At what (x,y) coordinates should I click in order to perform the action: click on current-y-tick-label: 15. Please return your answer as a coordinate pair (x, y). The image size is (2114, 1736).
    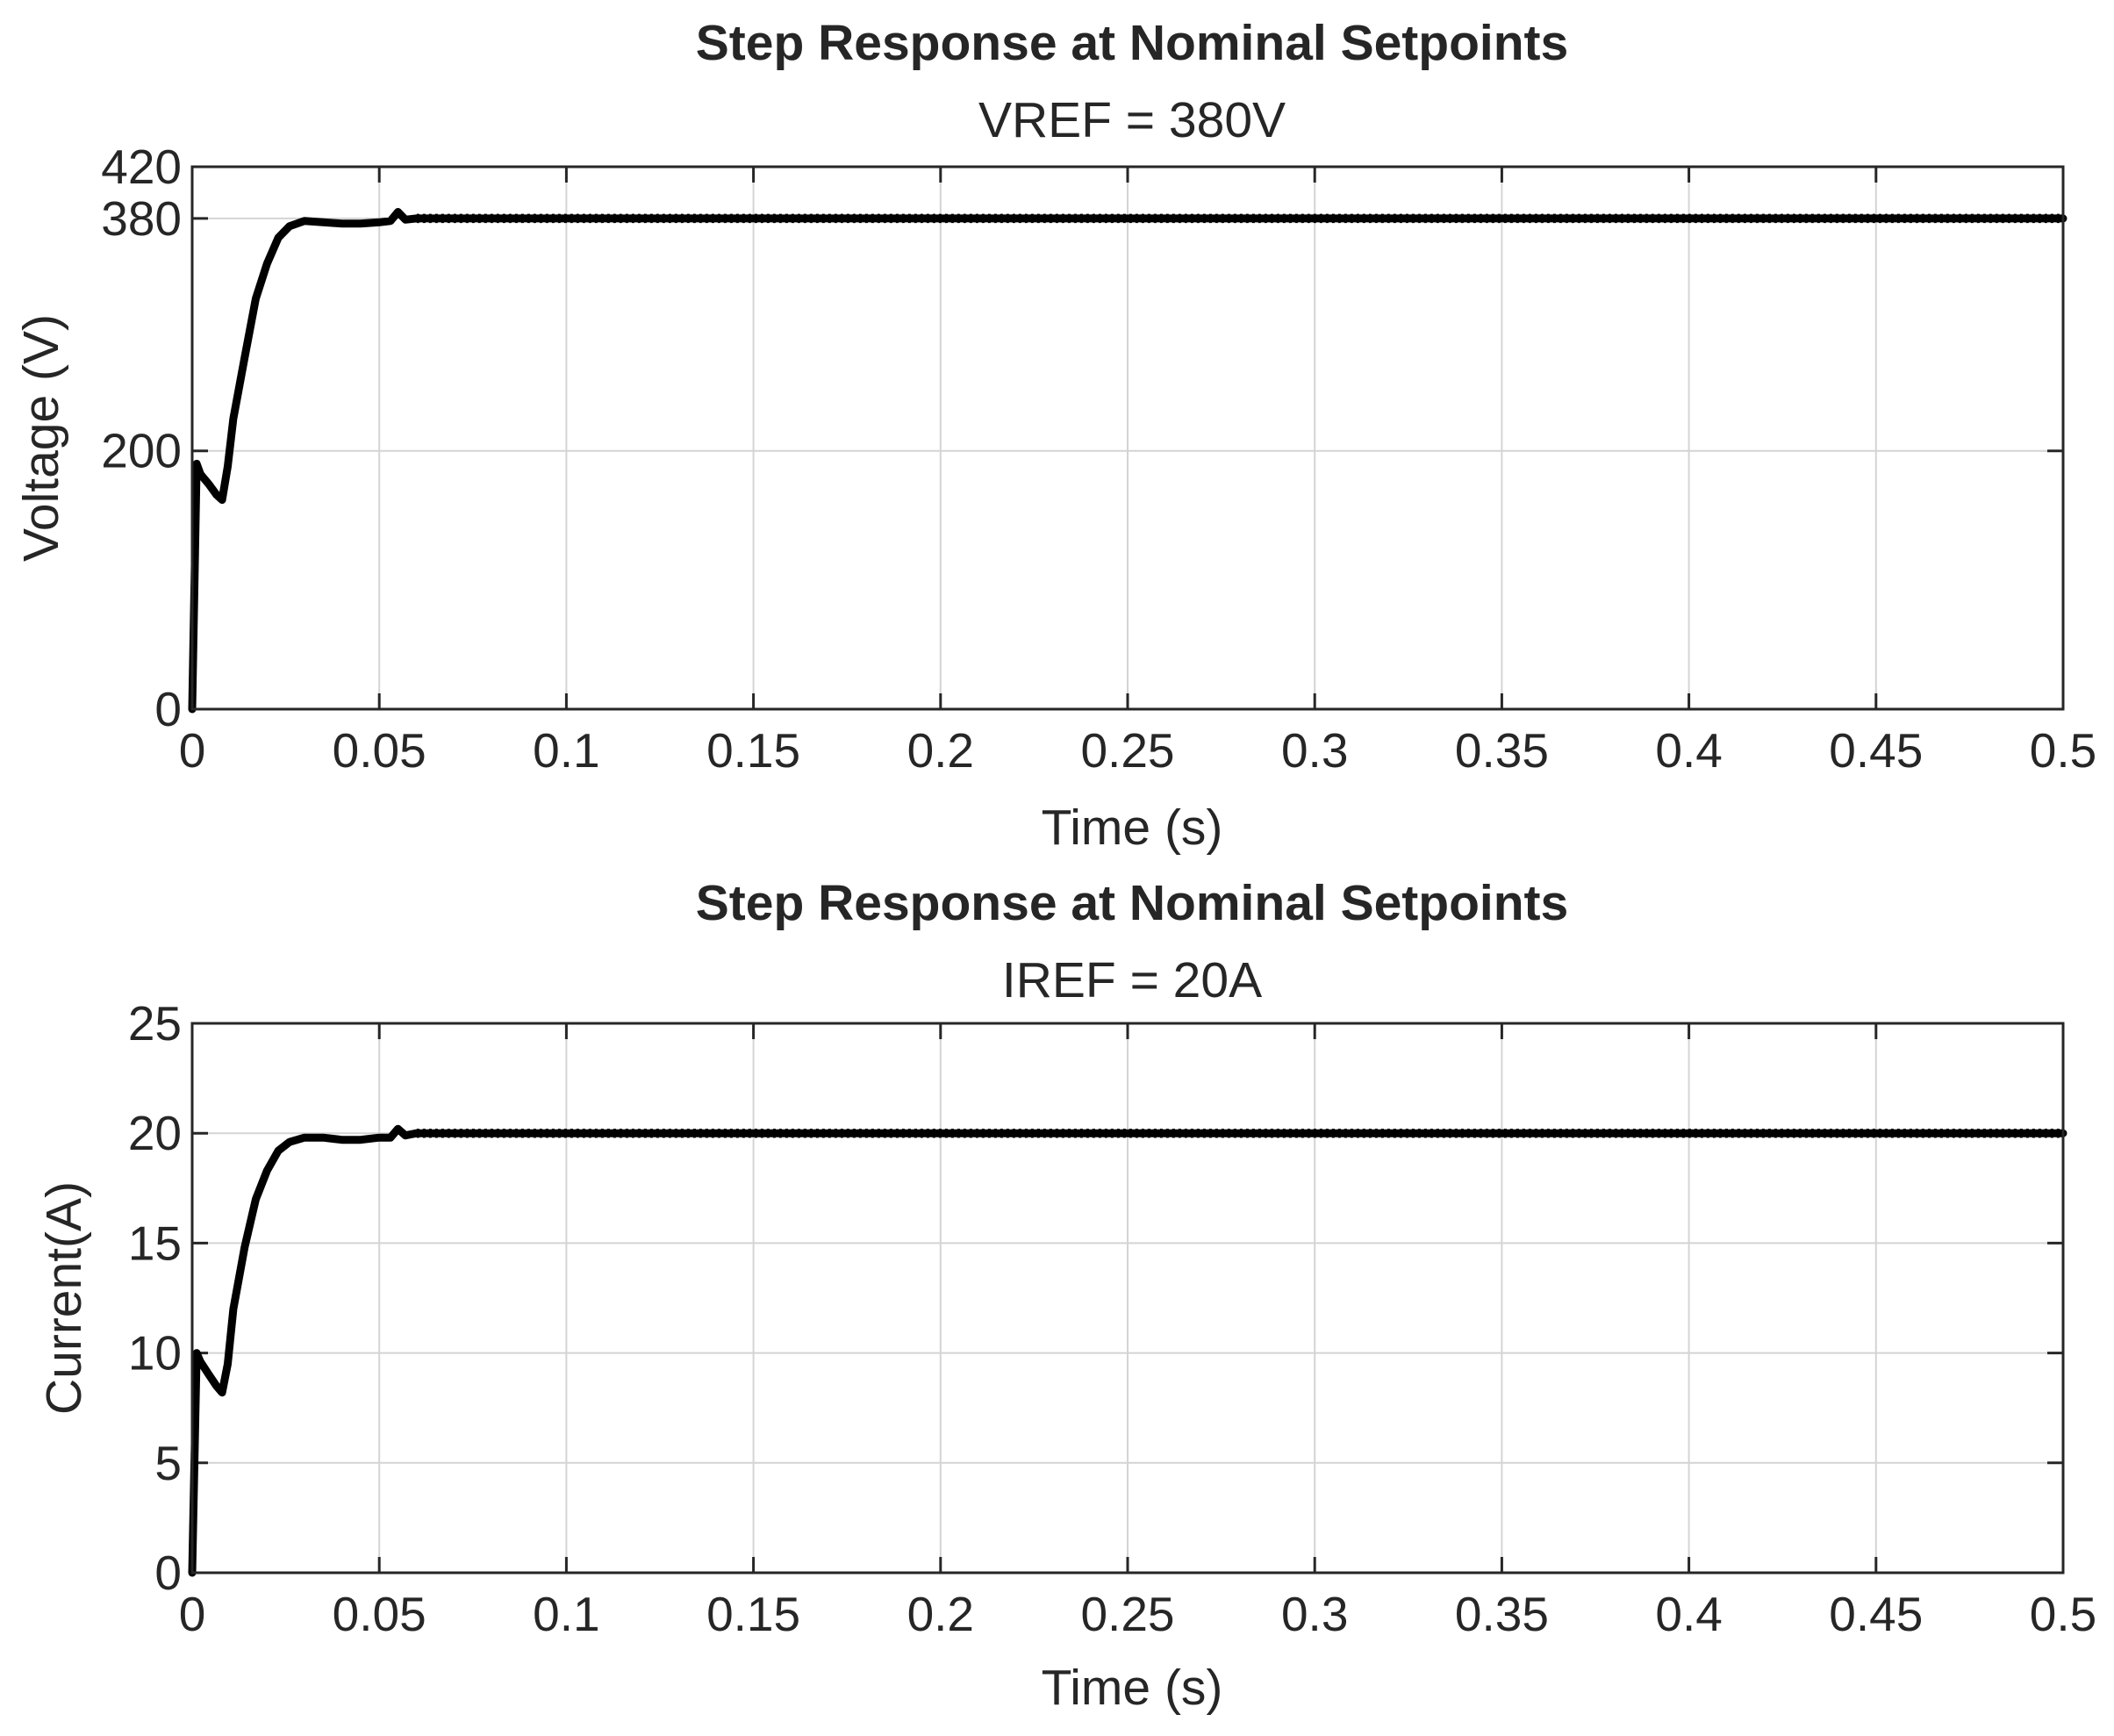
    Looking at the image, I should click on (155, 1243).